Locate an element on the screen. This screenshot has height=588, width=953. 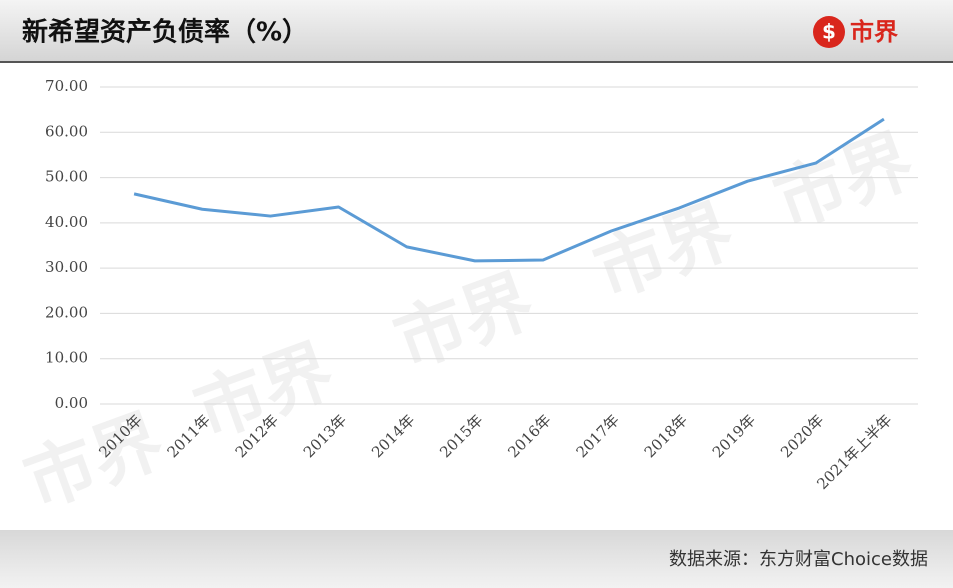
x-tick-label: 2019年 is located at coordinates (734, 436).